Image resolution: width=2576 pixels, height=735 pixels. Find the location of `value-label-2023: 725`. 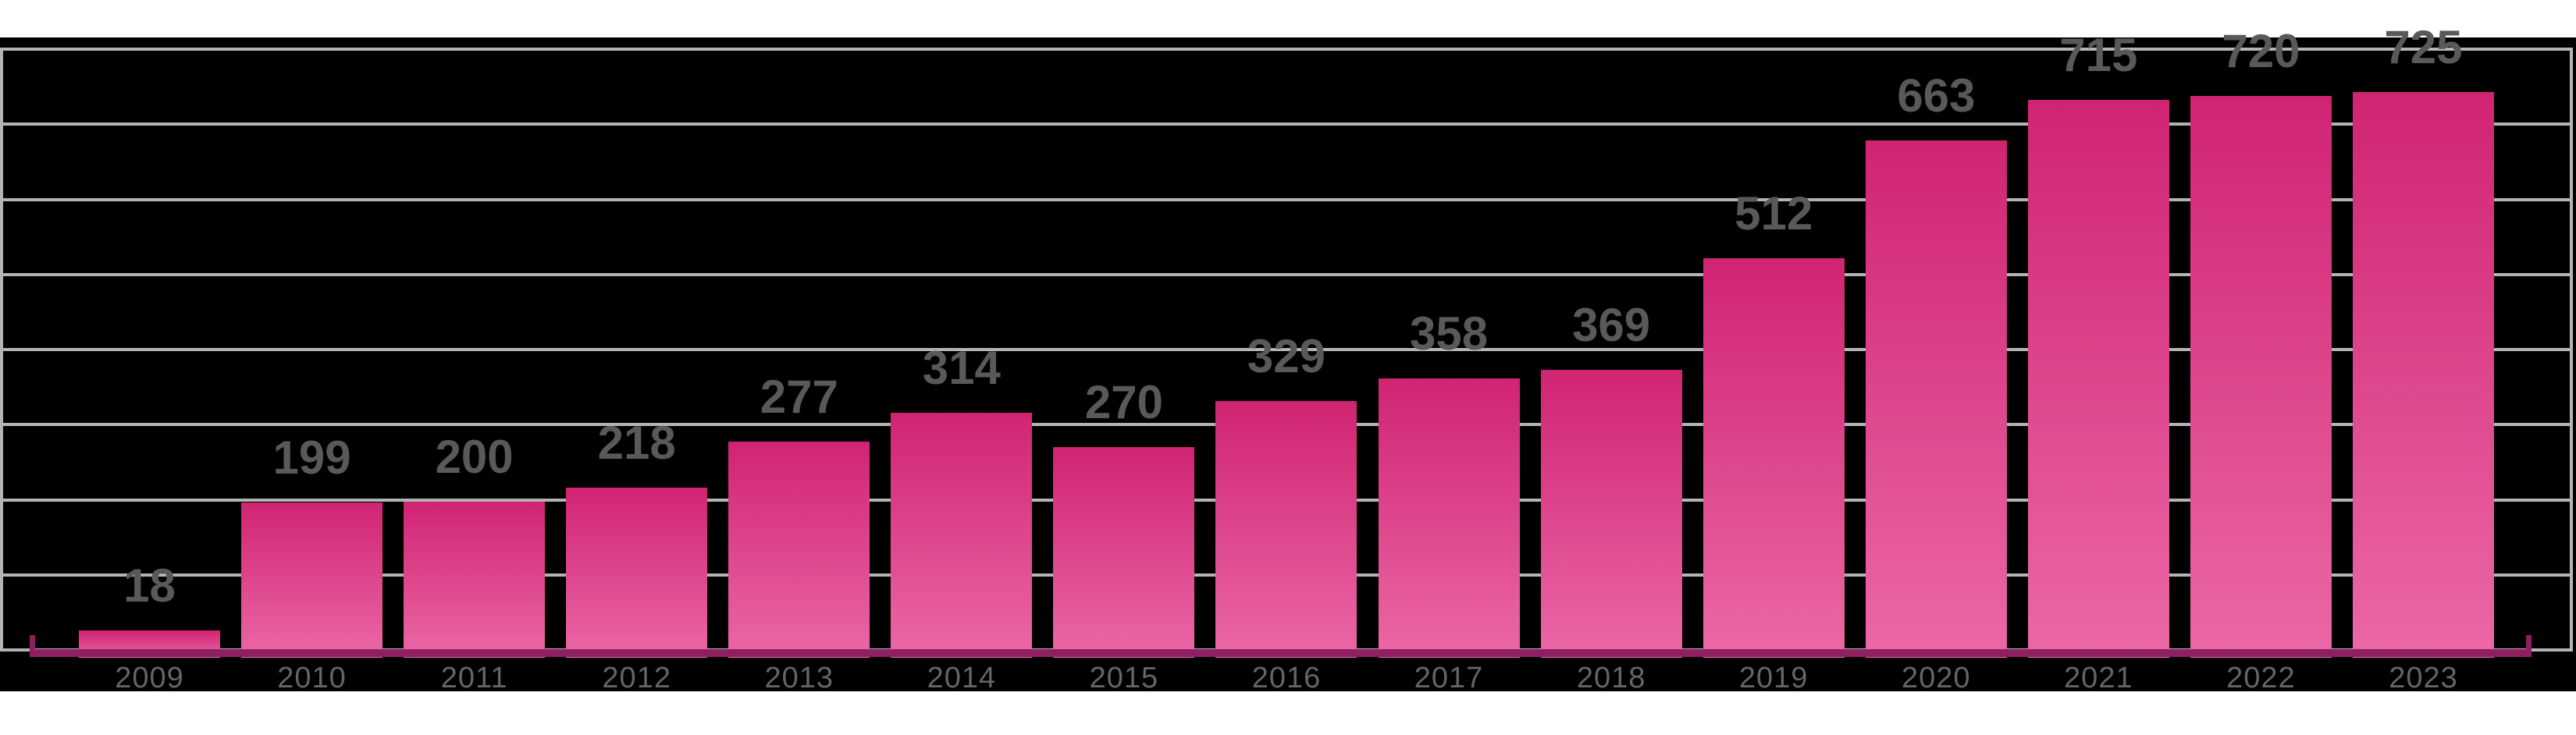

value-label-2023: 725 is located at coordinates (2423, 47).